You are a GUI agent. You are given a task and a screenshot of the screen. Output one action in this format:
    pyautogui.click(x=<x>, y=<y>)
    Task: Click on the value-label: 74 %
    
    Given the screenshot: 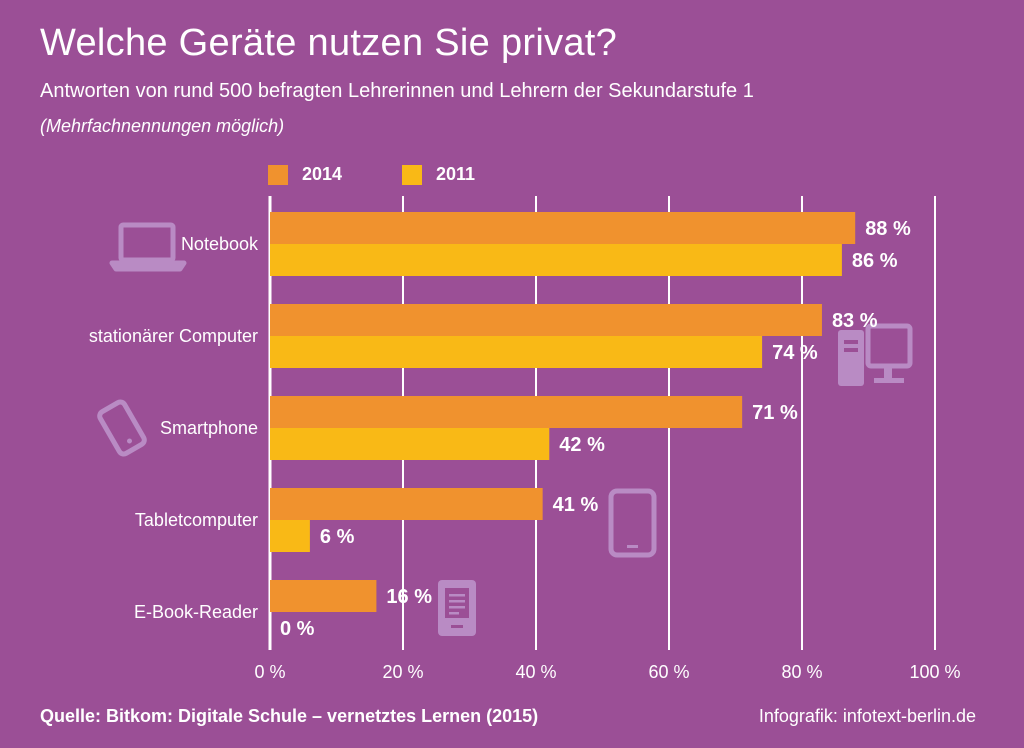 What is the action you would take?
    pyautogui.click(x=795, y=353)
    